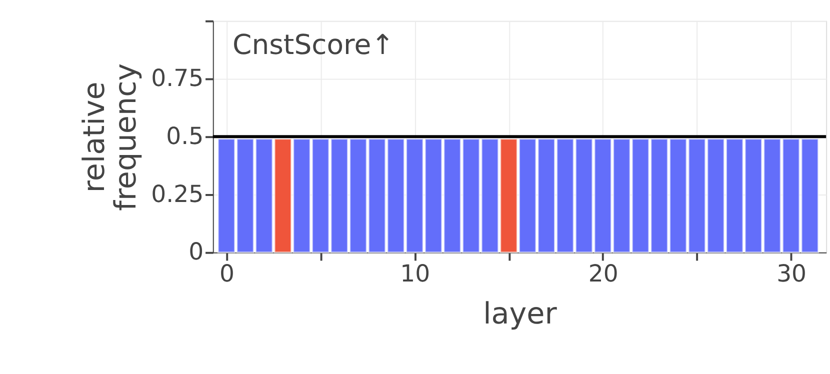 This screenshot has height=374, width=830. I want to click on y-tick-label: 0, so click(196, 252).